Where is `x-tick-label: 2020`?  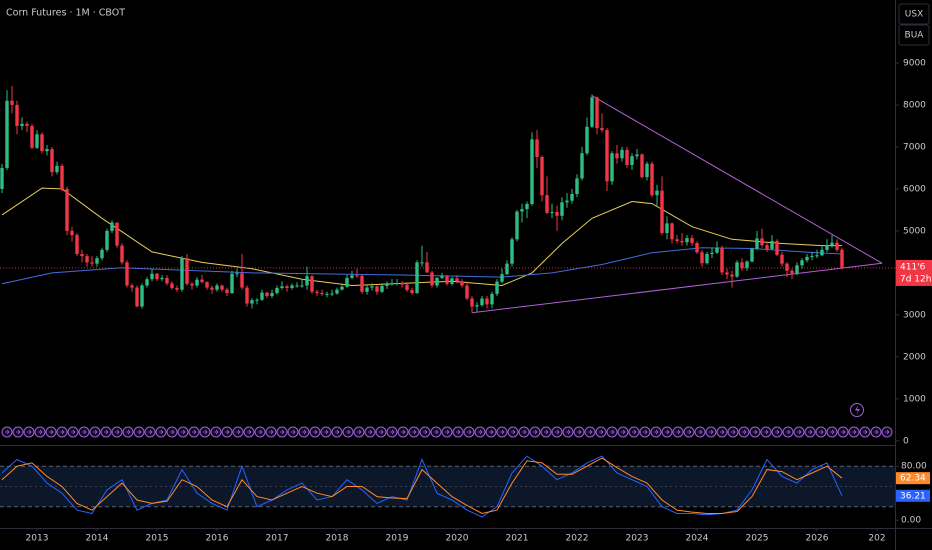
x-tick-label: 2020 is located at coordinates (457, 539).